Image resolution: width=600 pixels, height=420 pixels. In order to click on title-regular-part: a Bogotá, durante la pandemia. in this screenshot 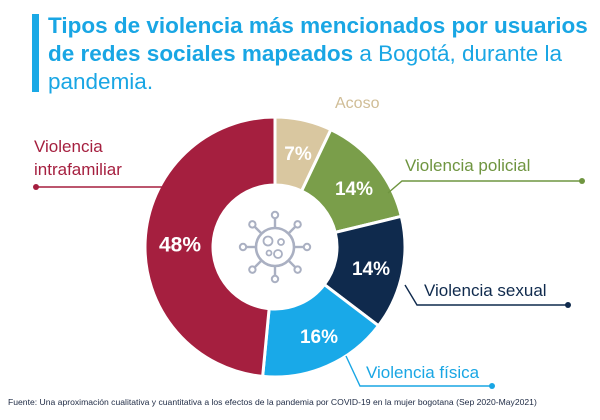, I will do `click(305, 67)`.